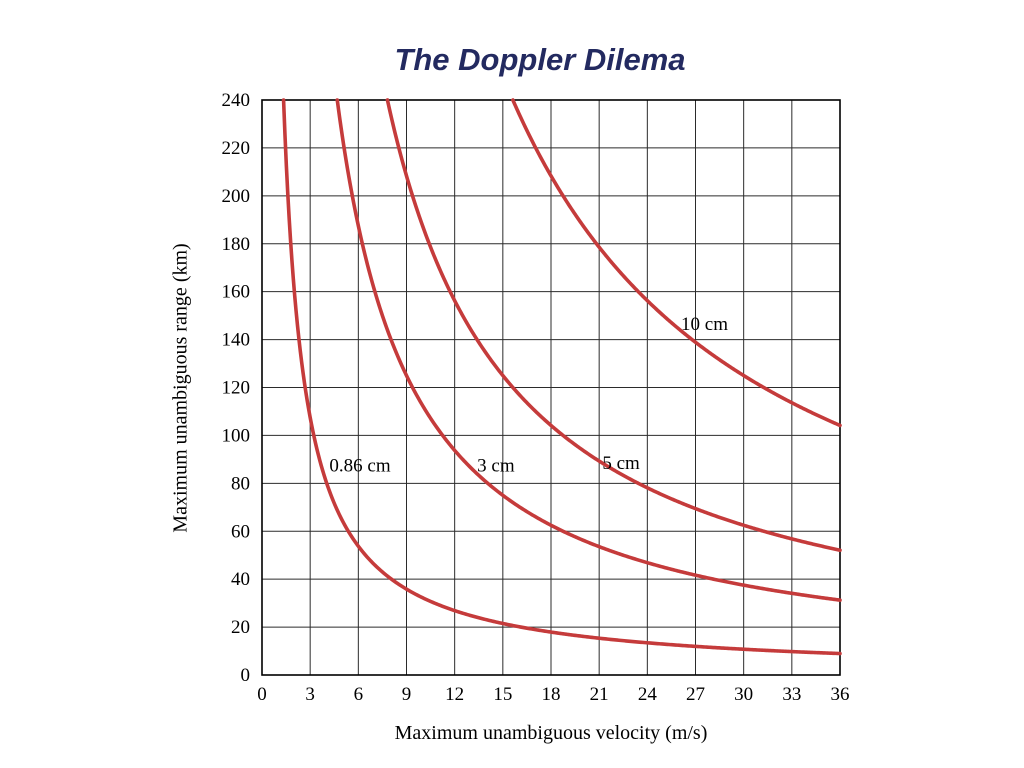 The height and width of the screenshot is (768, 1024). What do you see at coordinates (695, 694) in the screenshot?
I see `x-tick-label-27: 27` at bounding box center [695, 694].